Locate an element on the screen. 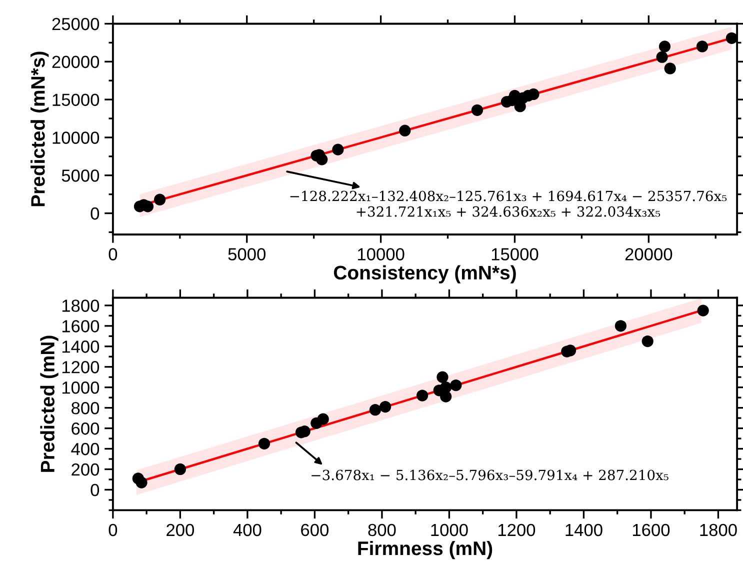  x-tick-label: 200 is located at coordinates (180, 530).